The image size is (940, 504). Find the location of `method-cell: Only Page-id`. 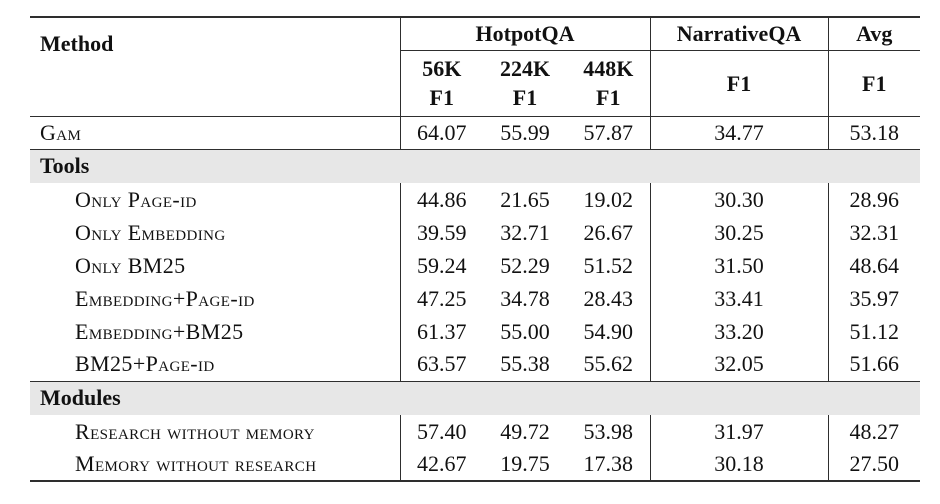

method-cell: Only Page-id is located at coordinates (136, 199).